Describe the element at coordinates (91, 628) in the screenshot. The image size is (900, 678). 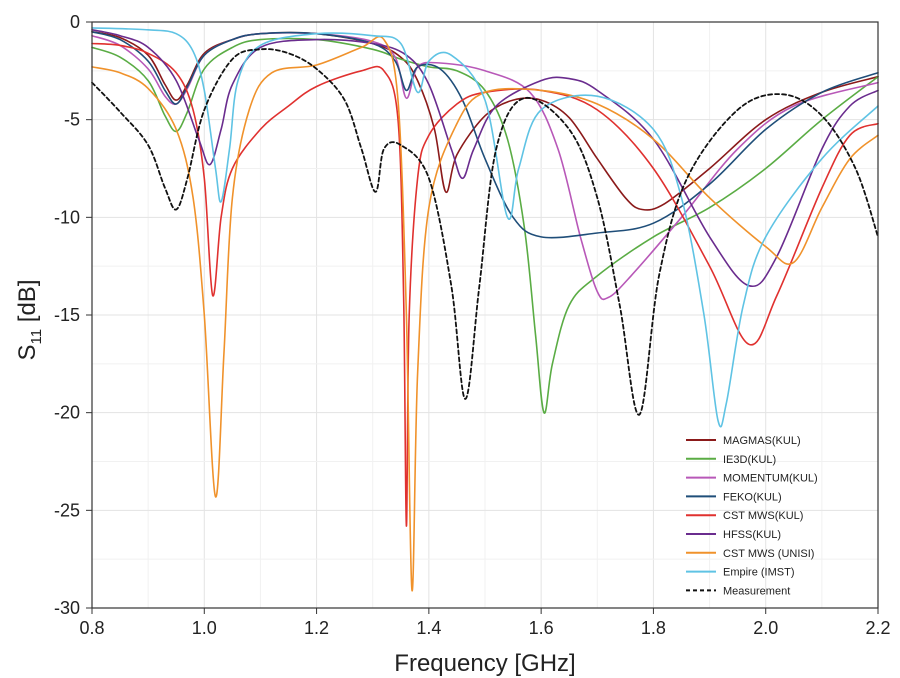
I see `x-tick-label: 0.8` at that location.